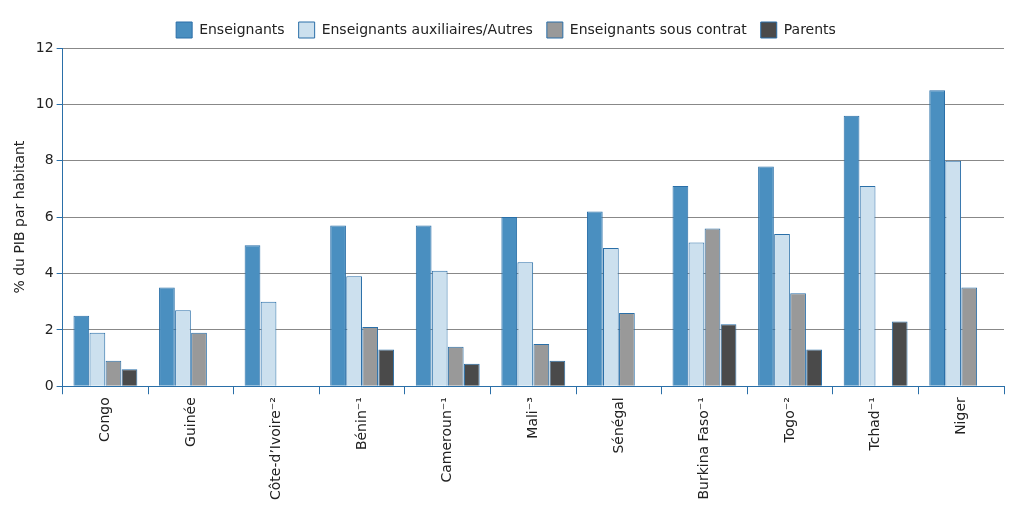  What do you see at coordinates (658, 28) in the screenshot?
I see `legend-label: Enseignants sous contrat` at bounding box center [658, 28].